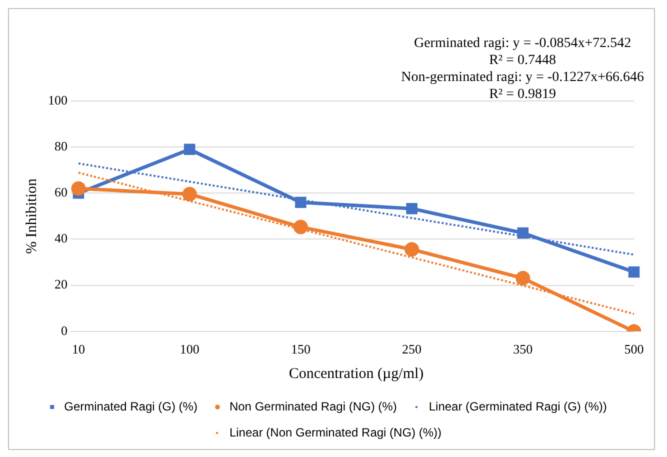  I want to click on legend-label: Non Germinated Ragi (NG) (%), so click(313, 406).